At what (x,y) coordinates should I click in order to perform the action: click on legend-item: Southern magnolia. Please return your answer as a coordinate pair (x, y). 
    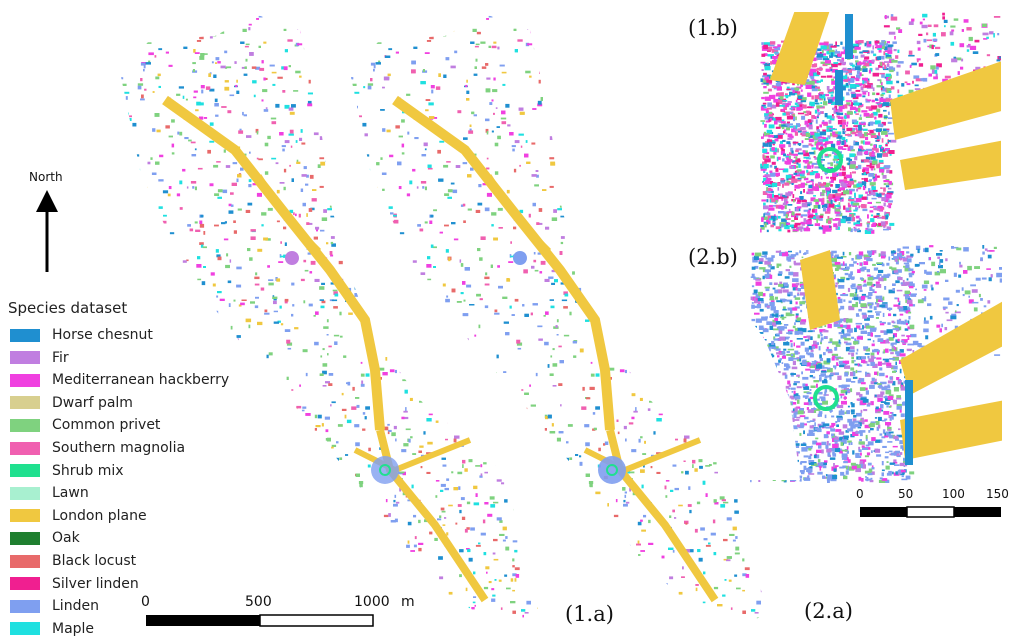
    Looking at the image, I should click on (97, 448).